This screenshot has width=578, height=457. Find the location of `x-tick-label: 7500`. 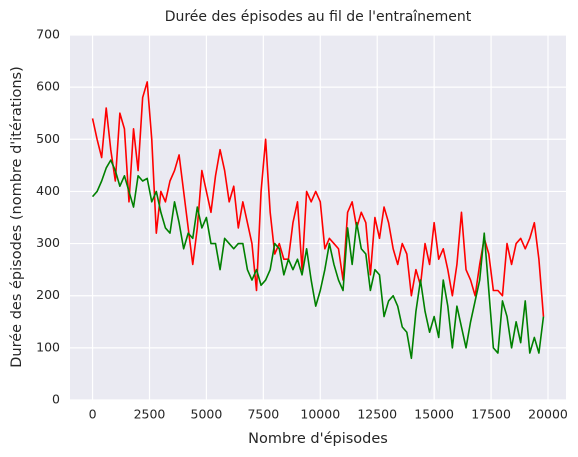

x-tick-label: 7500 is located at coordinates (263, 414).